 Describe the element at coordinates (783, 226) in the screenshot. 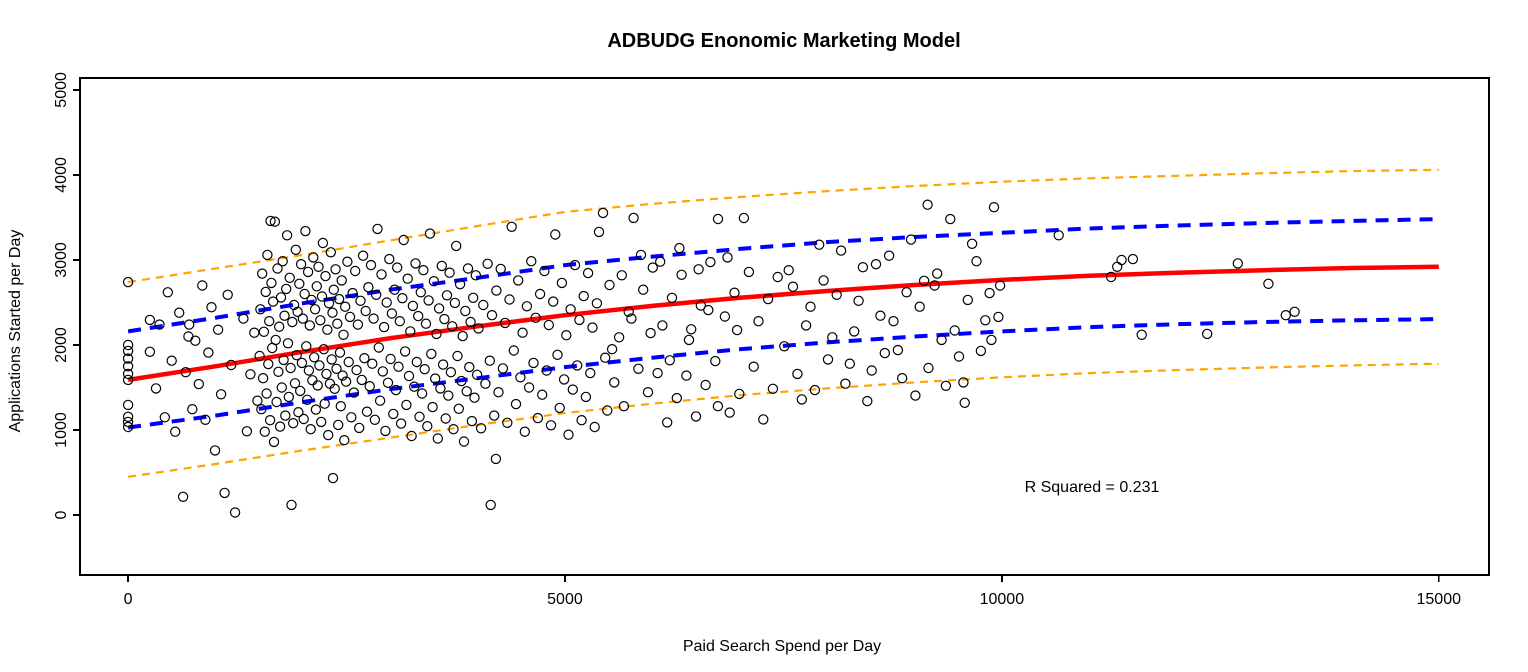

I see `prediction-upper` at that location.